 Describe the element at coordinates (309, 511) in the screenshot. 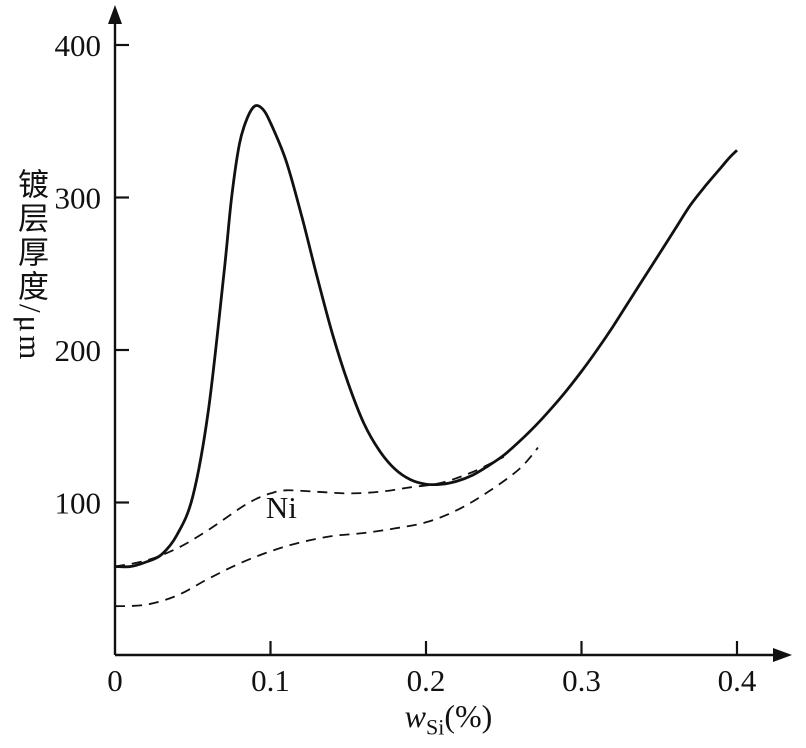

I see `curve-dashed-upper` at that location.